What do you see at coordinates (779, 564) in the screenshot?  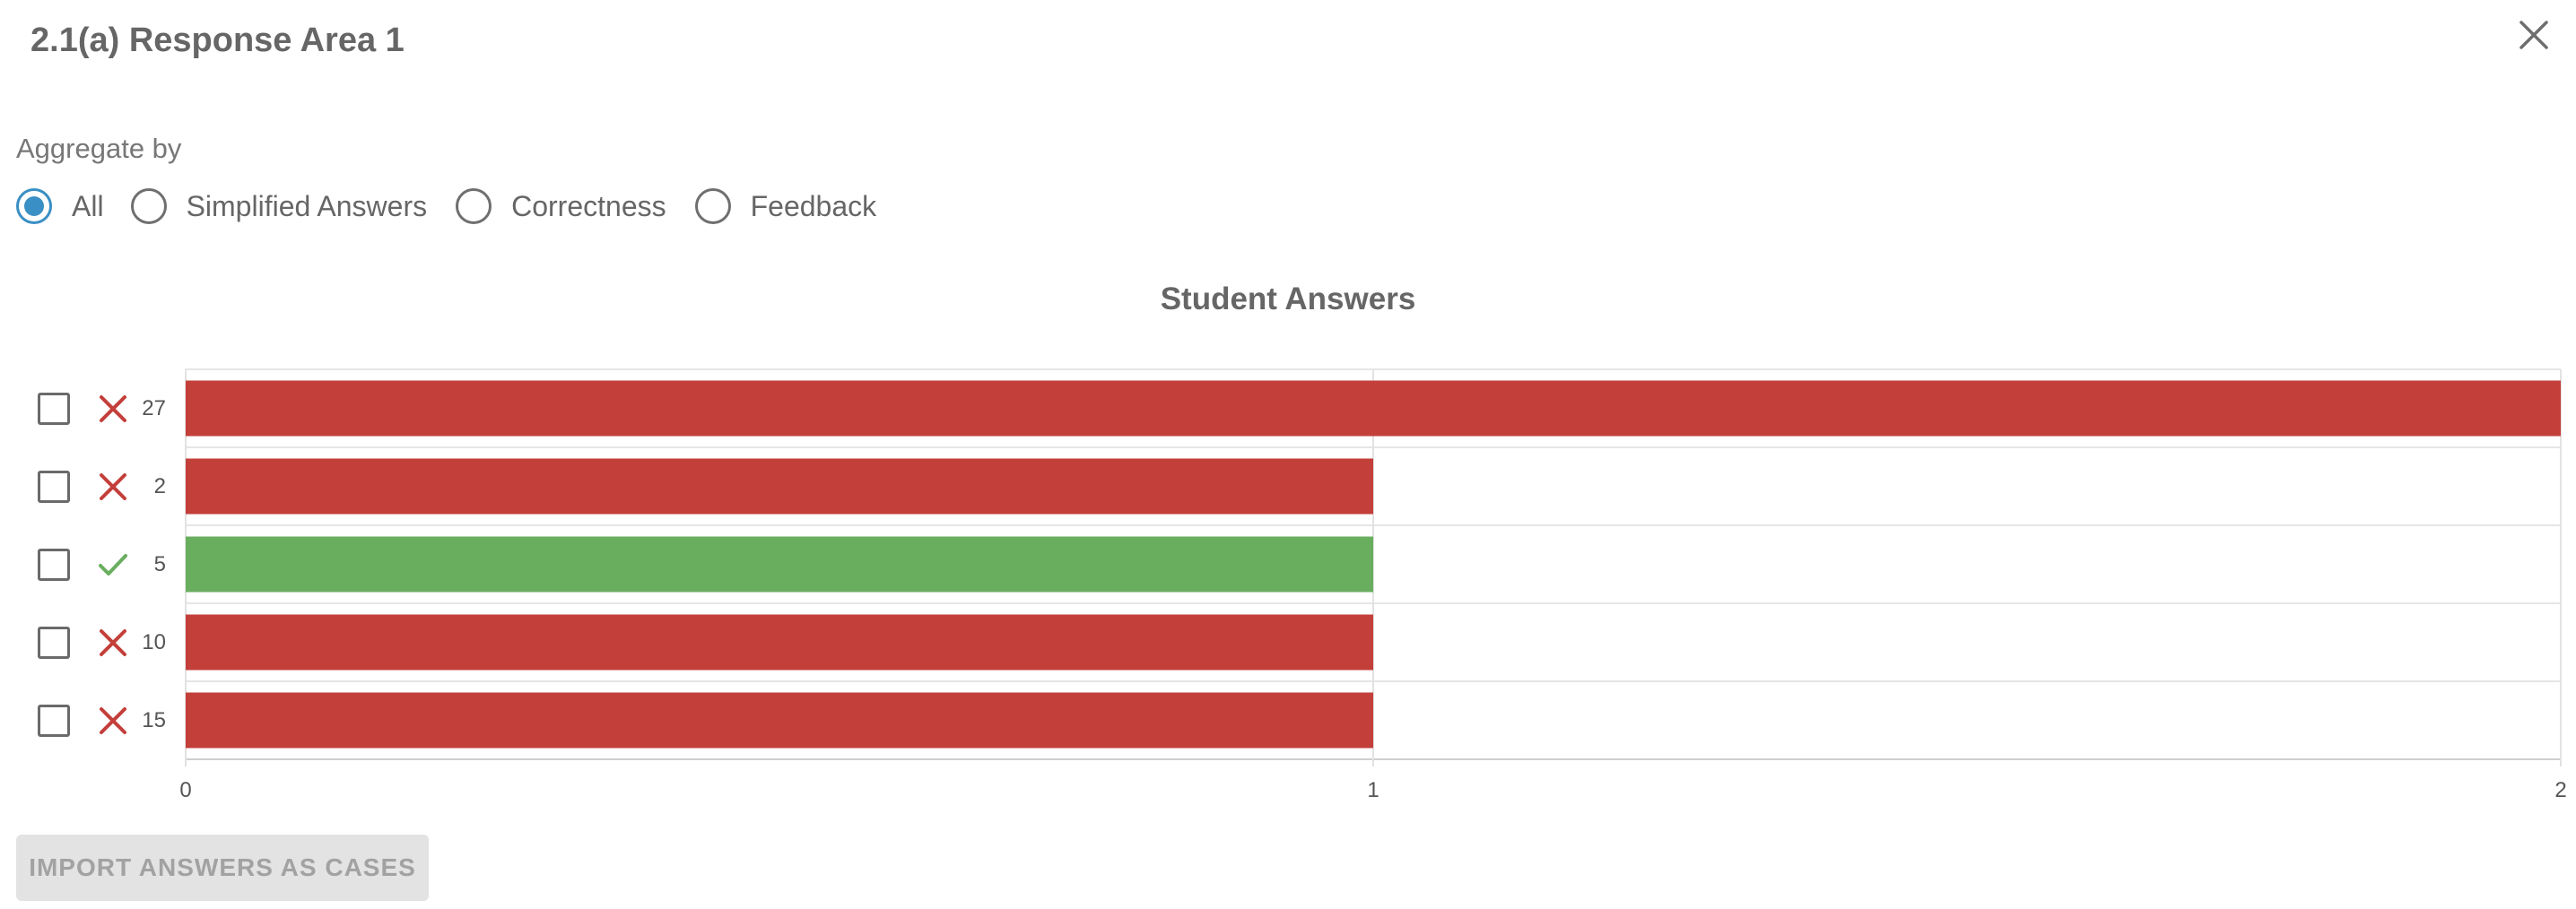 I see `bar-correct` at bounding box center [779, 564].